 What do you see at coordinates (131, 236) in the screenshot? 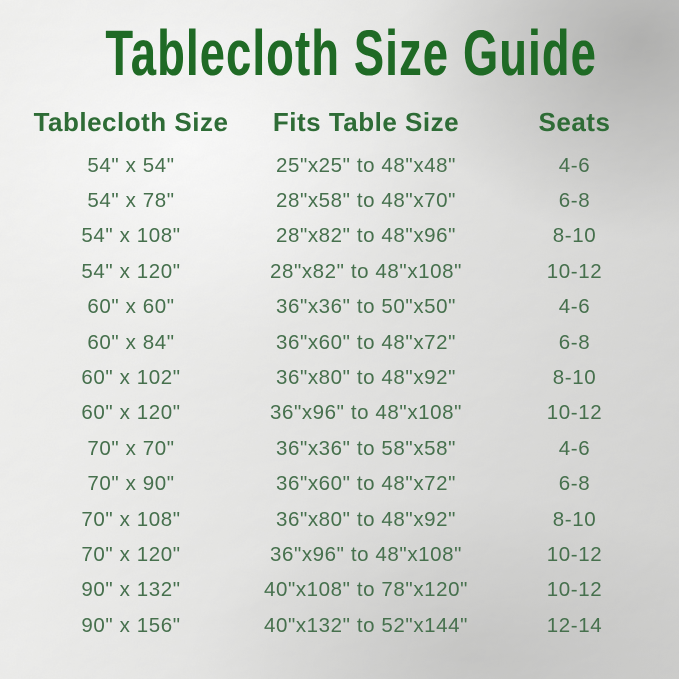
I see `tablecloth-size-cell: 54" x 108"` at bounding box center [131, 236].